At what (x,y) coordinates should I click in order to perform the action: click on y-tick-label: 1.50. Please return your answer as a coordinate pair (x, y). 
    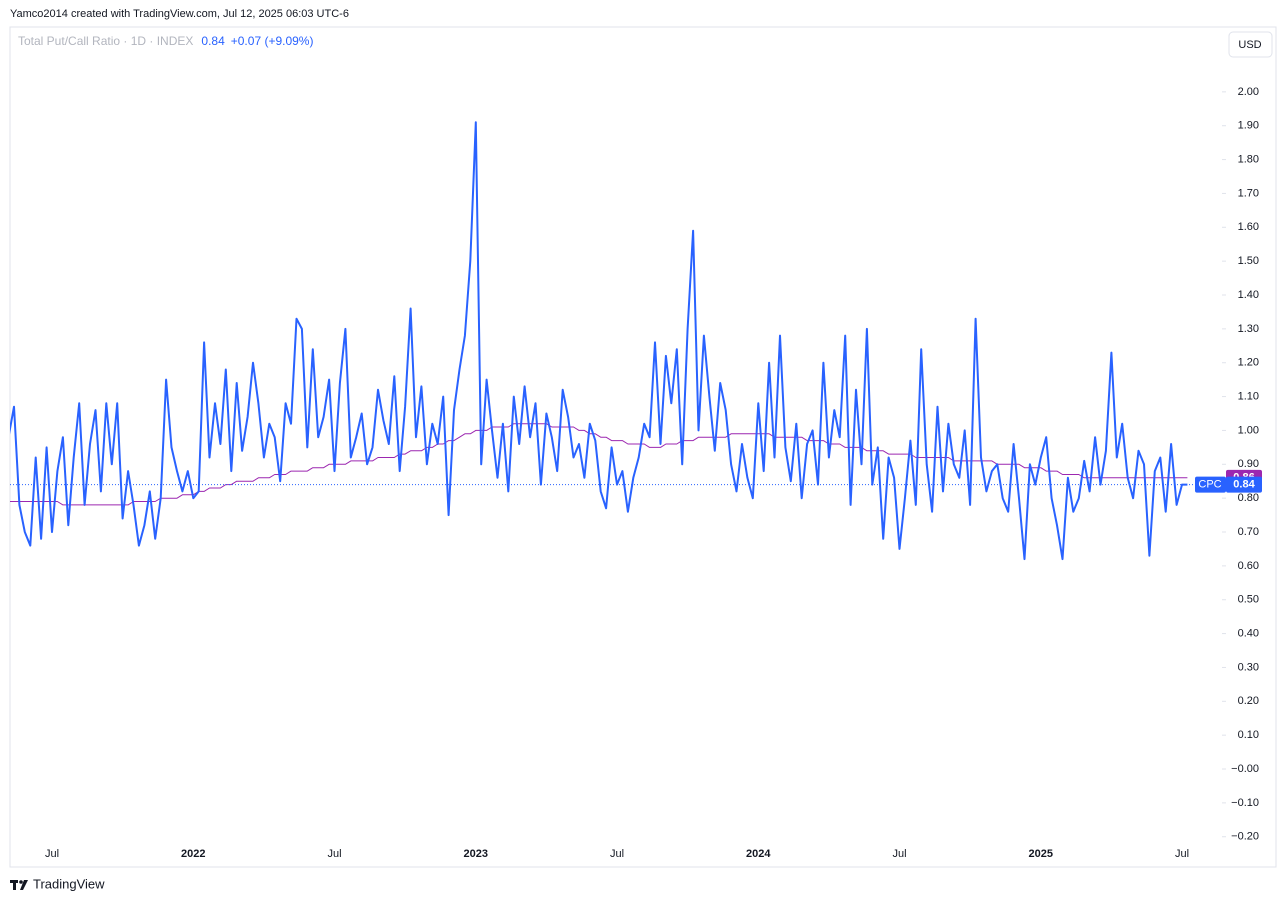
    Looking at the image, I should click on (1248, 261).